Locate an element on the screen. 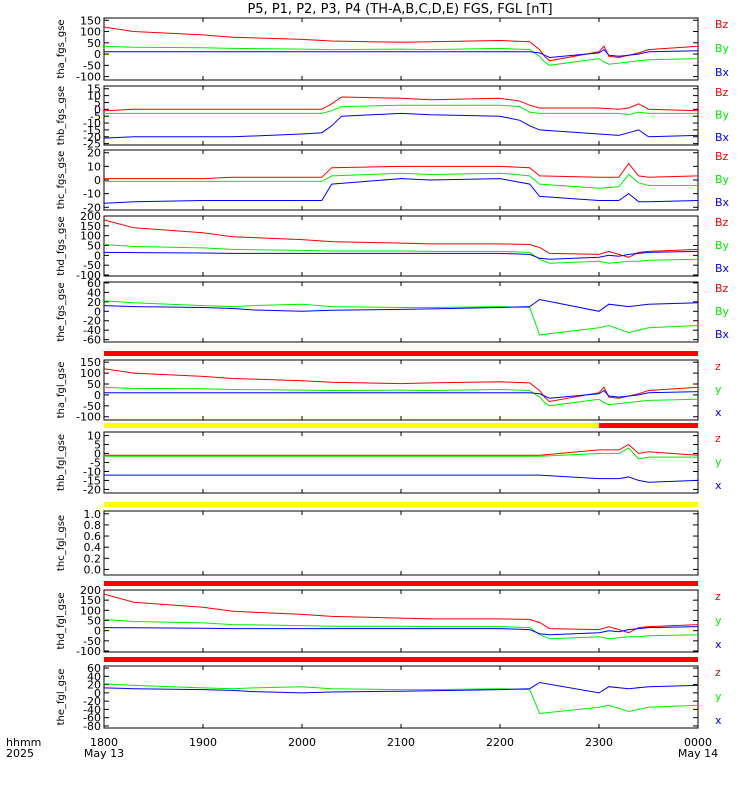 The width and height of the screenshot is (750, 800). y-tick-label: 60 is located at coordinates (94, 283).